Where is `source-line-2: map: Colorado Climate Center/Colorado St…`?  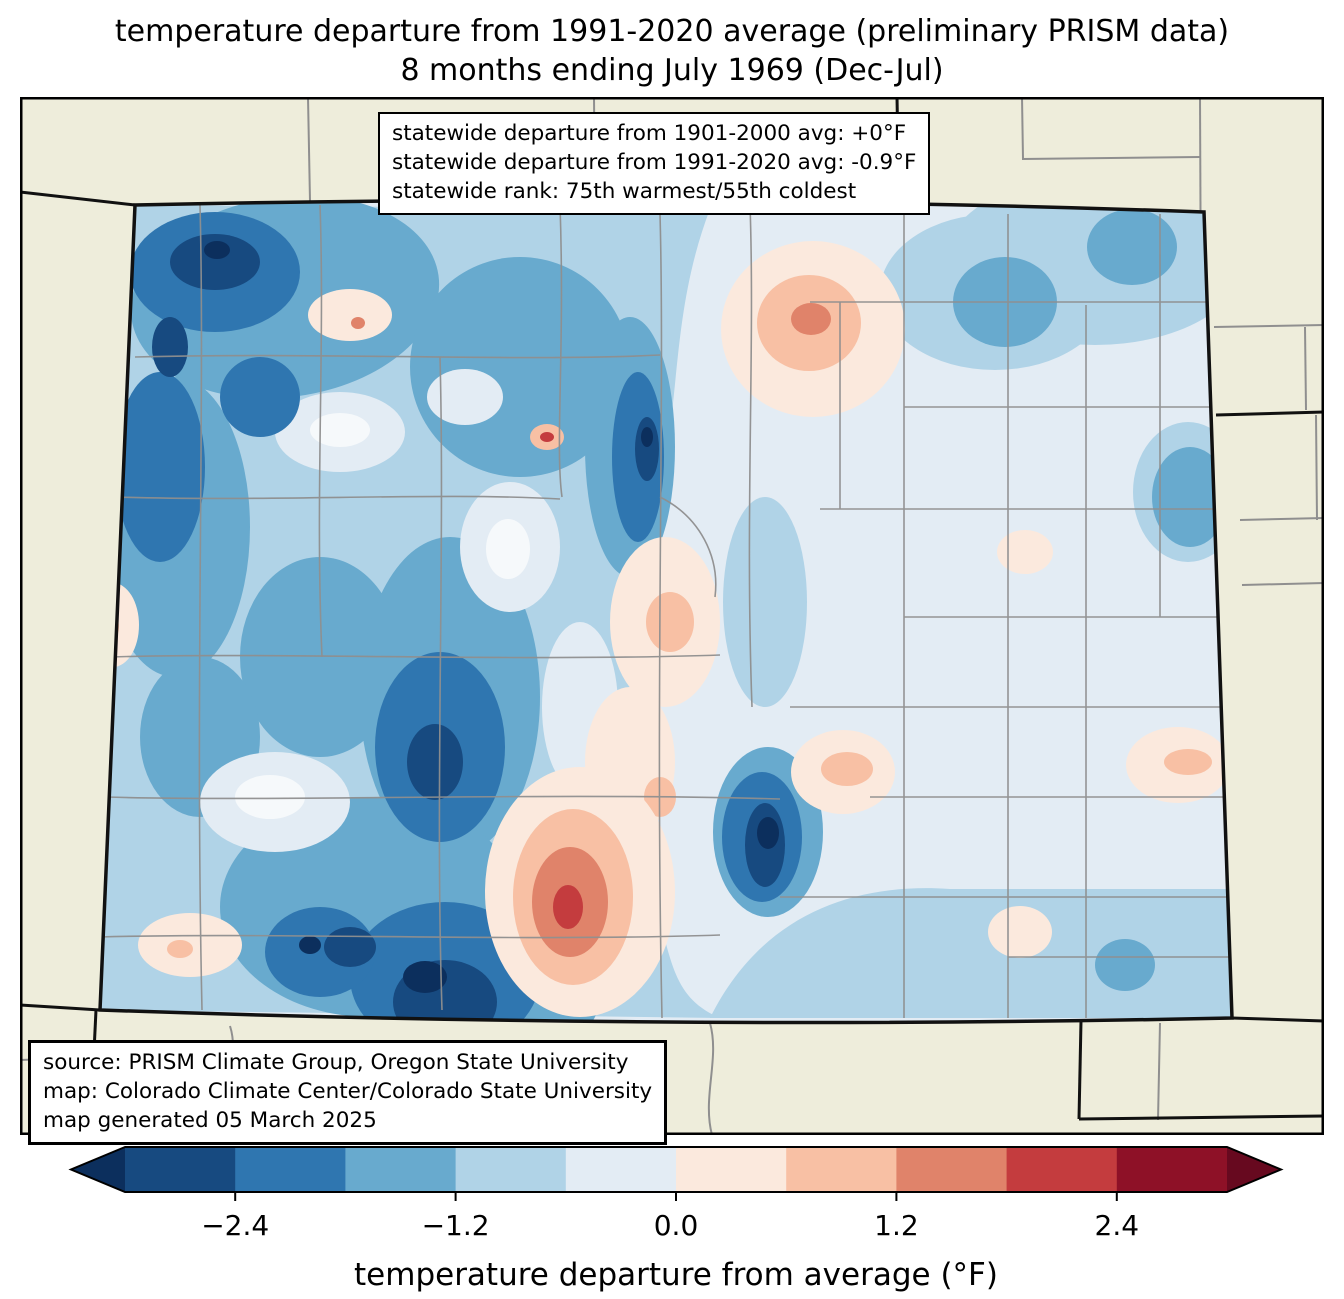 source-line-2: map: Colorado Climate Center/Colorado St… is located at coordinates (348, 1091).